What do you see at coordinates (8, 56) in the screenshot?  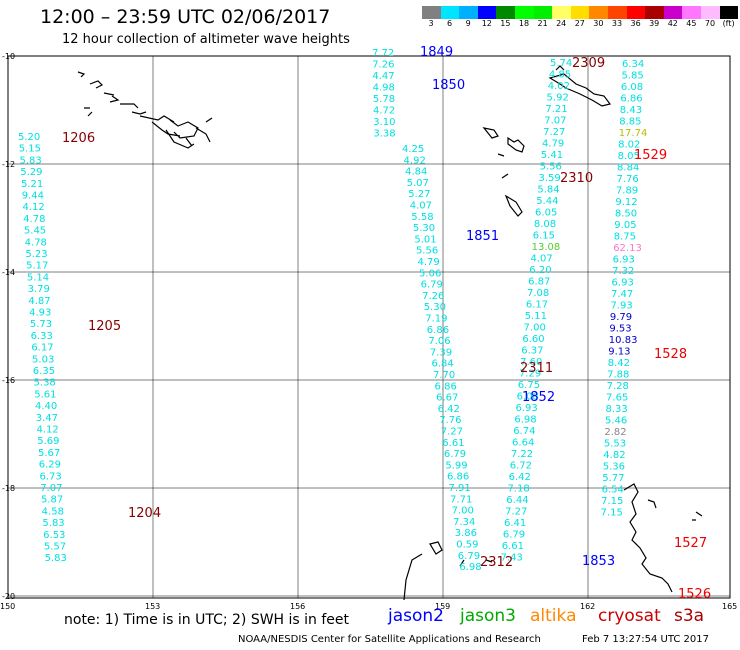 I see `lat-tick-label: -10` at bounding box center [8, 56].